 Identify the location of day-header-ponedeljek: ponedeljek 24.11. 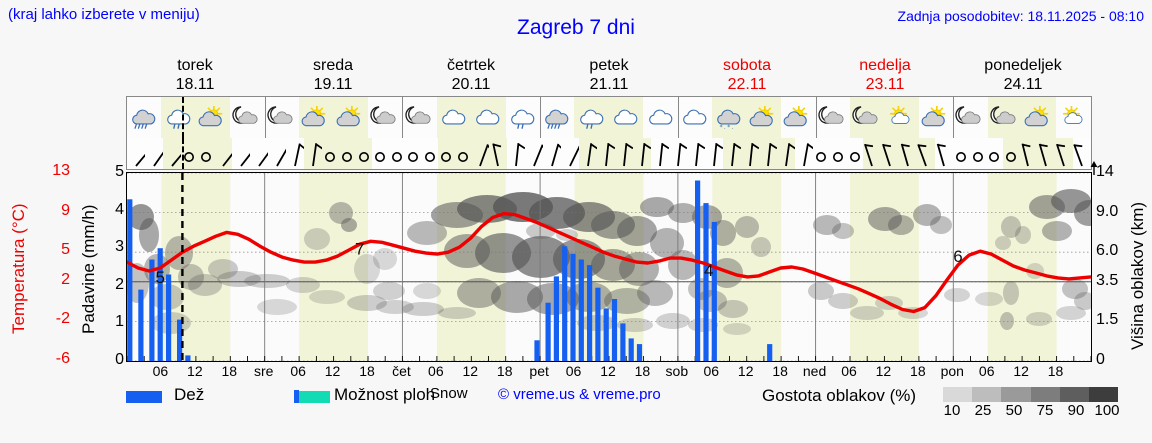
(1023, 75).